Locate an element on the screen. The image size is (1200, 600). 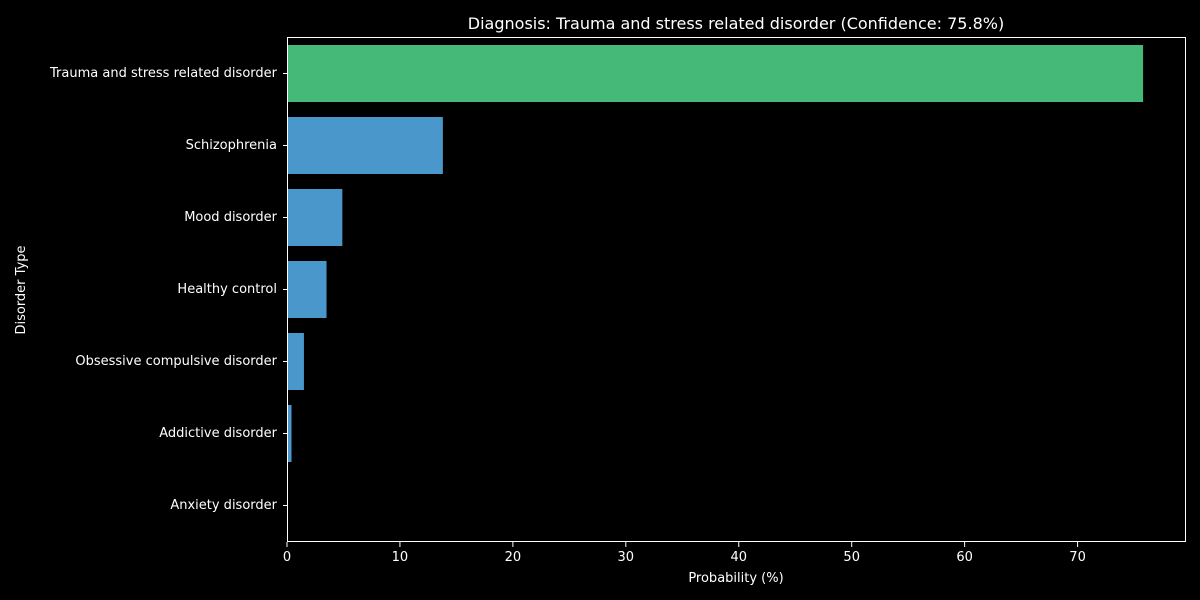
y-tick-label-6: Anxiety disorder is located at coordinates (223, 505).